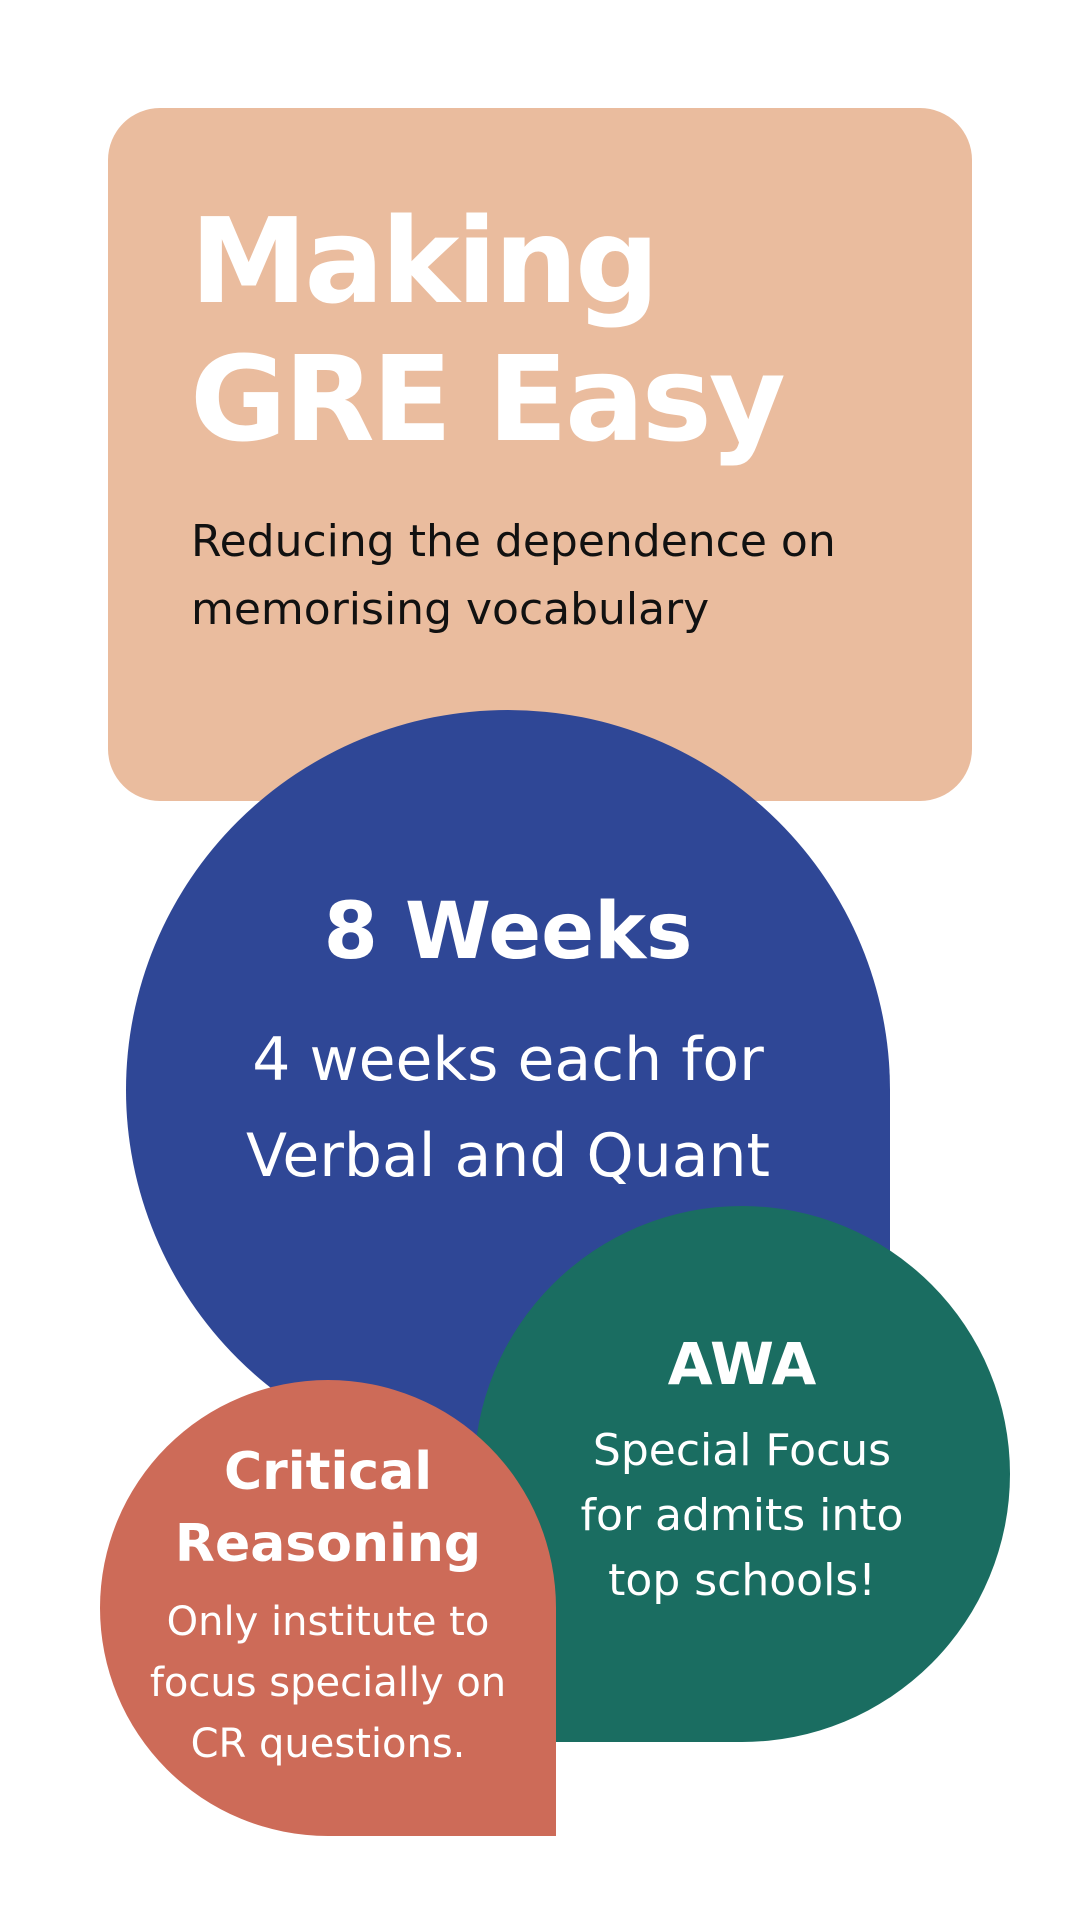 This screenshot has height=1920, width=1080. Describe the element at coordinates (328, 1508) in the screenshot. I see `critical-reasoning-title: Critical Reasoning` at that location.